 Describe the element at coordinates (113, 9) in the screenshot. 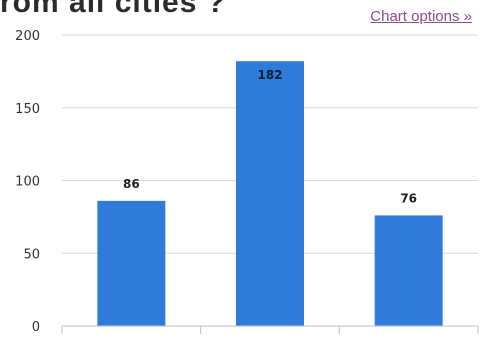

I see `chart-title-fragment: rom all cities ?` at that location.